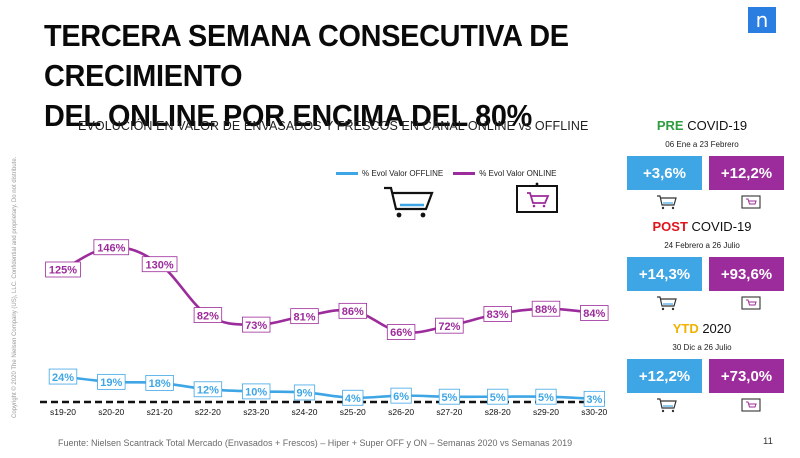 Image resolution: width=800 pixels, height=458 pixels. Describe the element at coordinates (670, 226) in the screenshot. I see `panel-period-highlight: POST` at that location.